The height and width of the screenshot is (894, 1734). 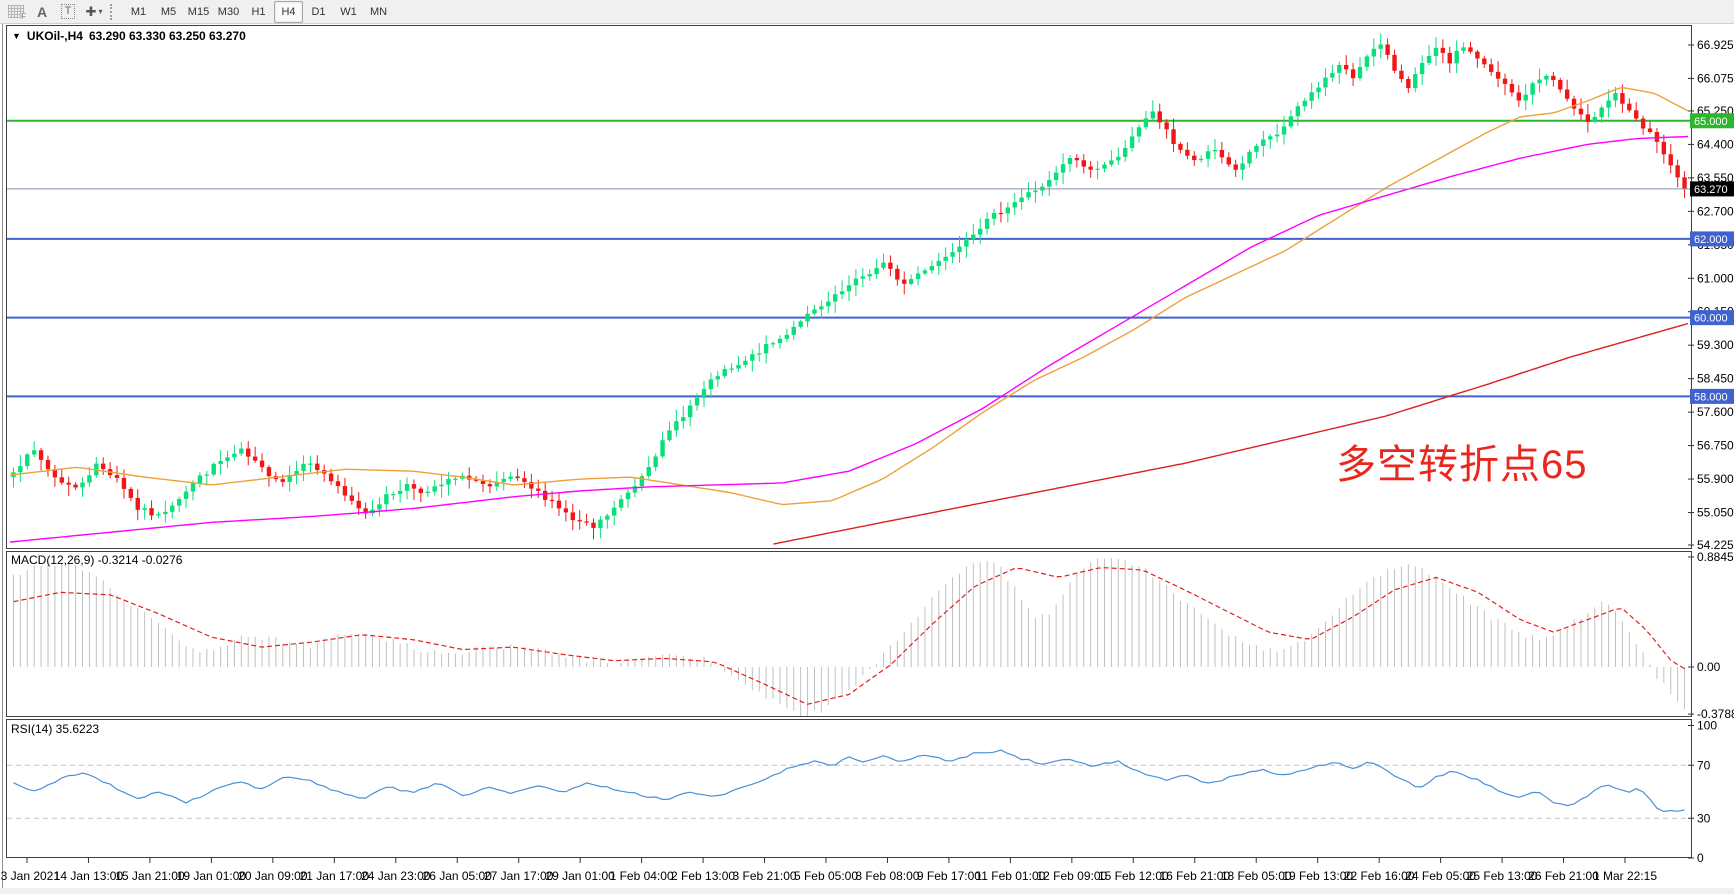 I want to click on symbol-header: ▼ UKOil-,H4 63.290 63.330 63.250 63.270, so click(x=129, y=36).